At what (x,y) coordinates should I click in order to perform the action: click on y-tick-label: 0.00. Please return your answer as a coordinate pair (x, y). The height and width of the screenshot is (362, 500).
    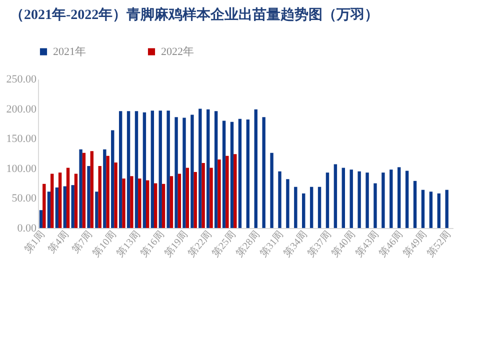
    Looking at the image, I should click on (27, 228).